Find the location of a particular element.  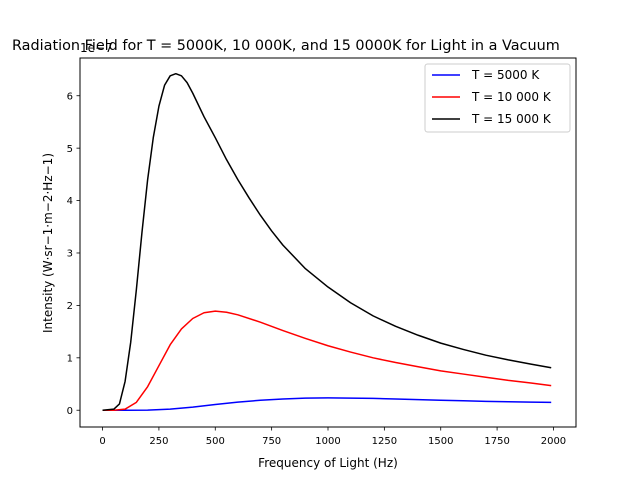

legend-label-3: T = 15 000 K is located at coordinates (511, 119).